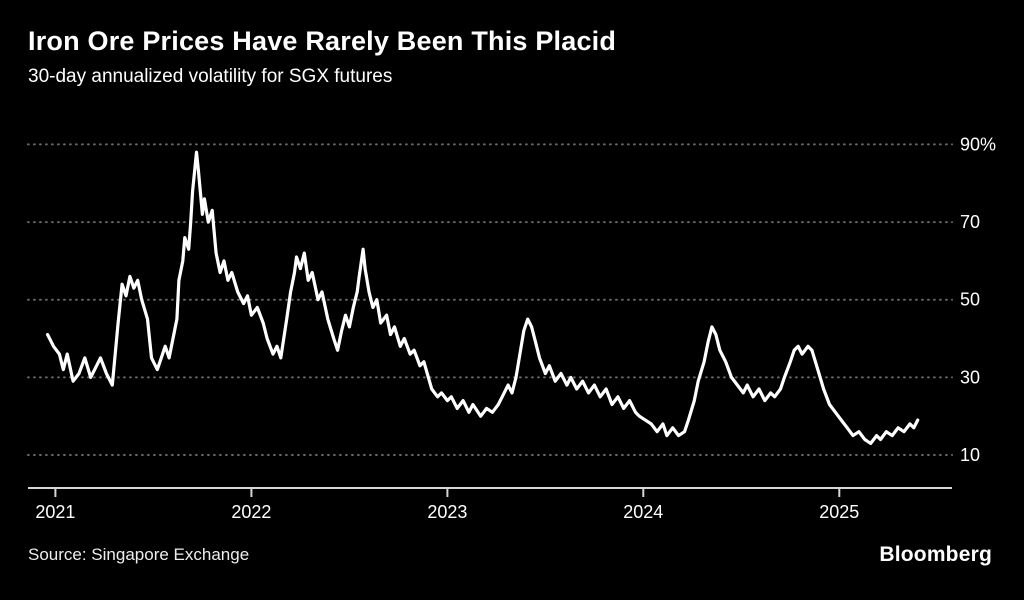  I want to click on y-axis-label: 70, so click(970, 222).